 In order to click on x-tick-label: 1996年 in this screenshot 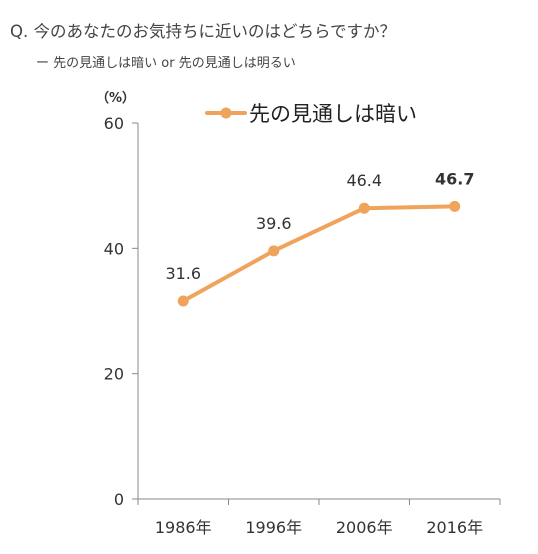, I will do `click(273, 527)`.